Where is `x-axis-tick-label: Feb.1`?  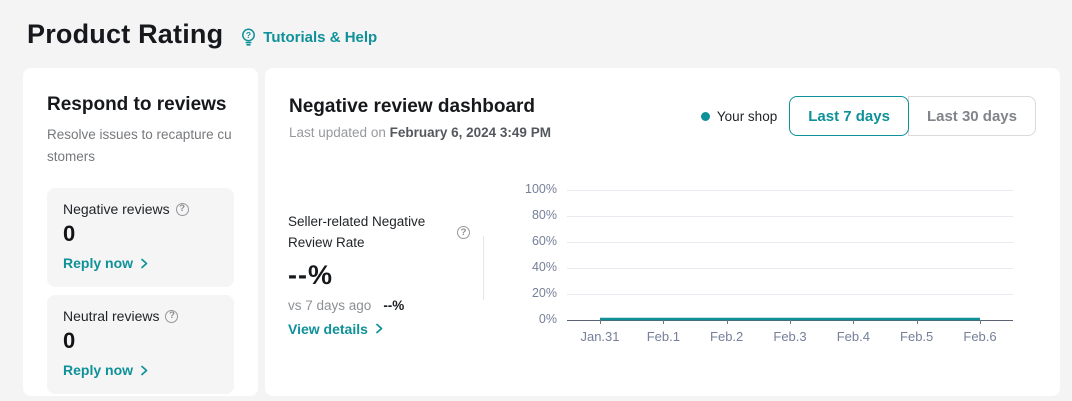 x-axis-tick-label: Feb.1 is located at coordinates (663, 336).